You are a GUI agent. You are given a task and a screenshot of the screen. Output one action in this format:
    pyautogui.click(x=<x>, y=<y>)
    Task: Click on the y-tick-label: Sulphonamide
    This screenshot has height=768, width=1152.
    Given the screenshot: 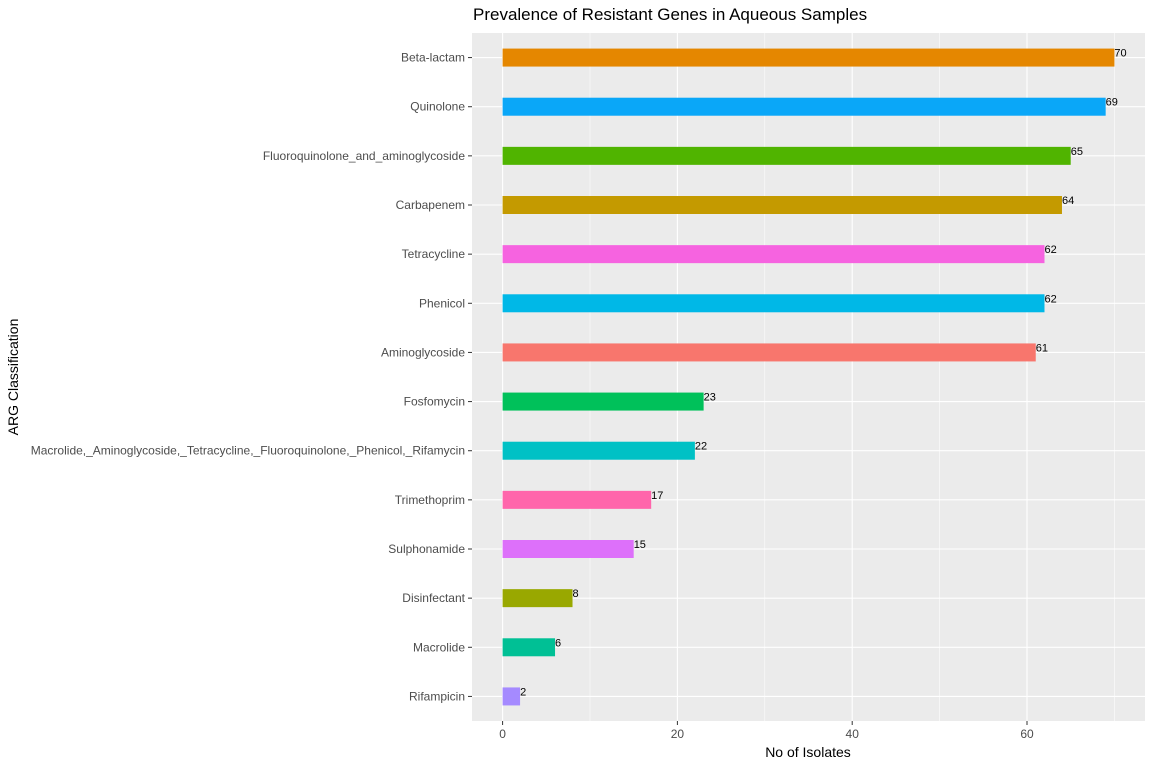 What is the action you would take?
    pyautogui.click(x=426, y=549)
    